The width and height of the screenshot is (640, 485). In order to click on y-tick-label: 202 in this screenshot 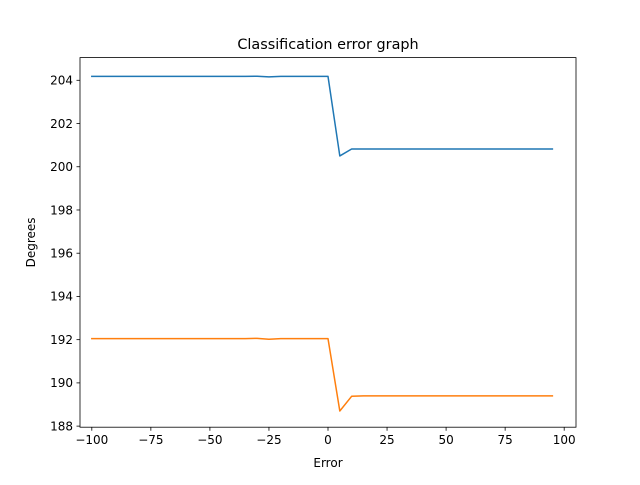, I will do `click(61, 124)`.